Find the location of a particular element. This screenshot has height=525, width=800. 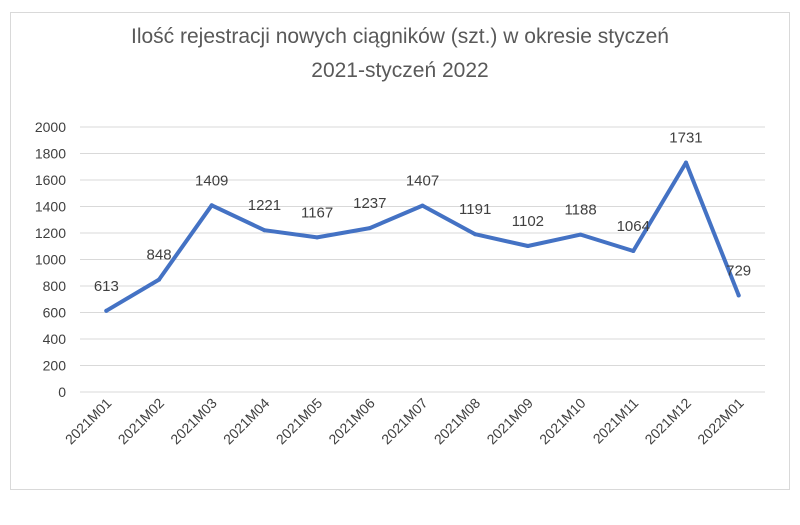

data-label: 1064 is located at coordinates (633, 226).